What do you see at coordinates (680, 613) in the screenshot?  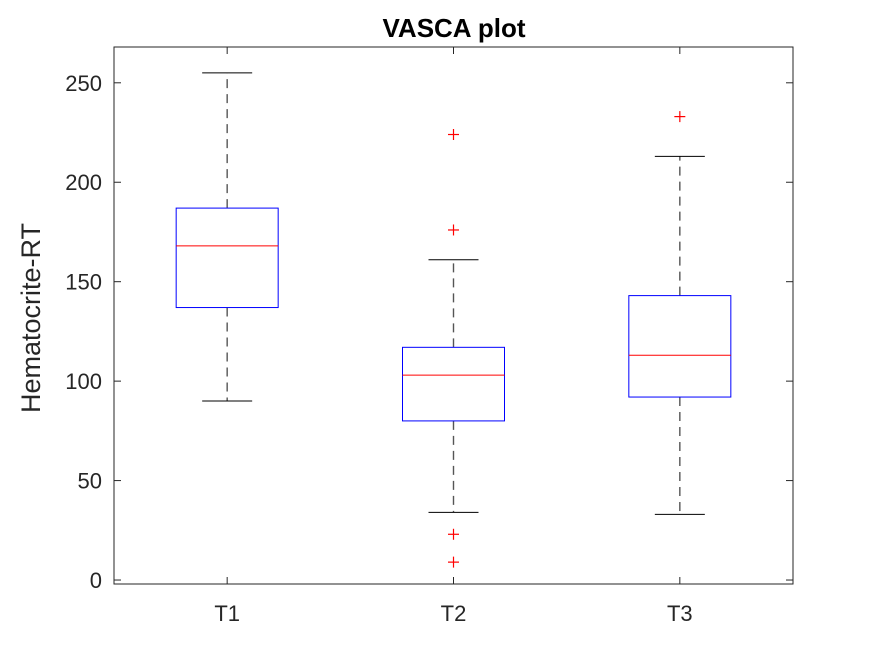 I see `x-tick-label: T3` at bounding box center [680, 613].